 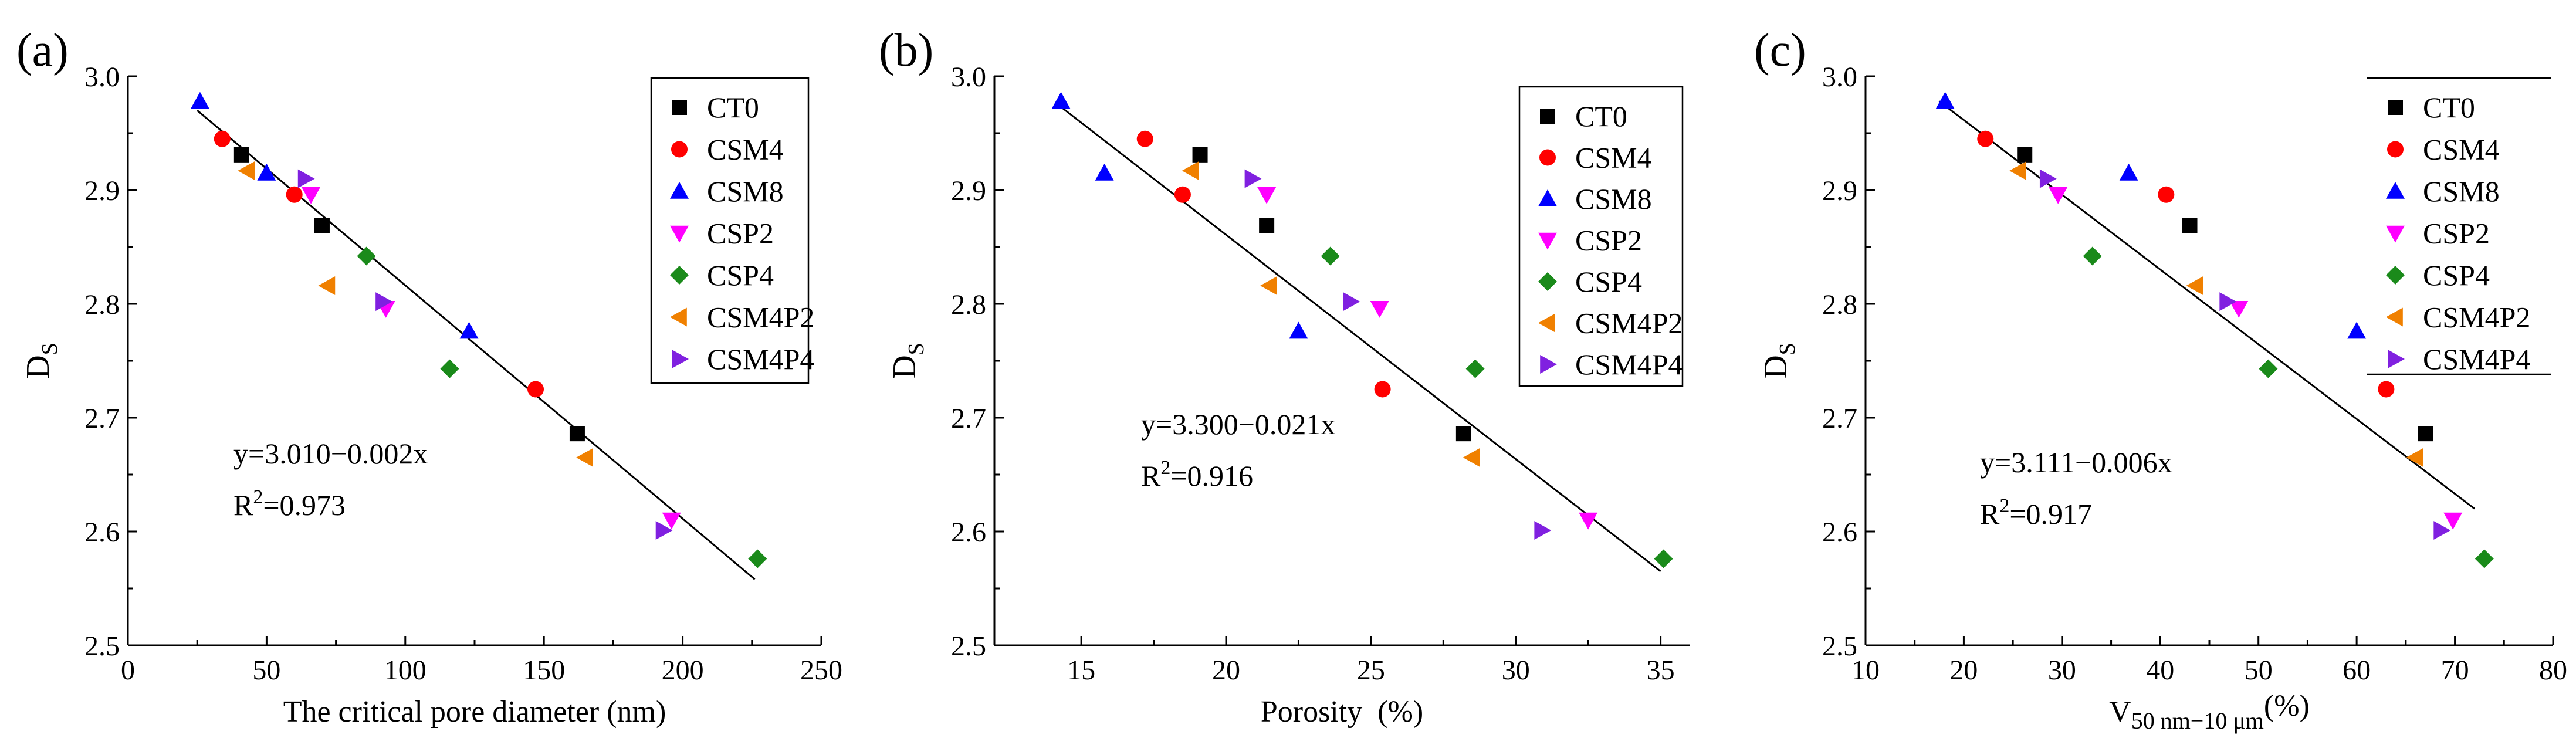 What do you see at coordinates (683, 670) in the screenshot?
I see `x-tick-label: 200` at bounding box center [683, 670].